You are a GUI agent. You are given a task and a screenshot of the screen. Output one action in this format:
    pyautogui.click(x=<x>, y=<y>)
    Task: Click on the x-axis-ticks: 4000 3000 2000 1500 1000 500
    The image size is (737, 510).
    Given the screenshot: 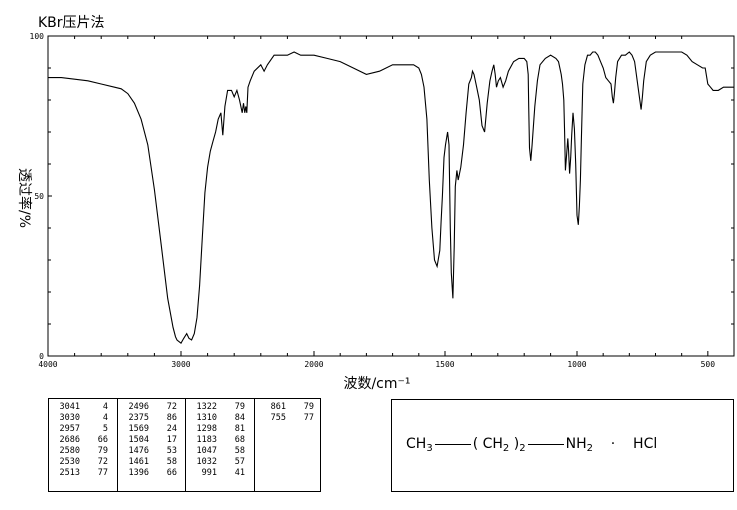 What is the action you would take?
    pyautogui.click(x=376, y=360)
    